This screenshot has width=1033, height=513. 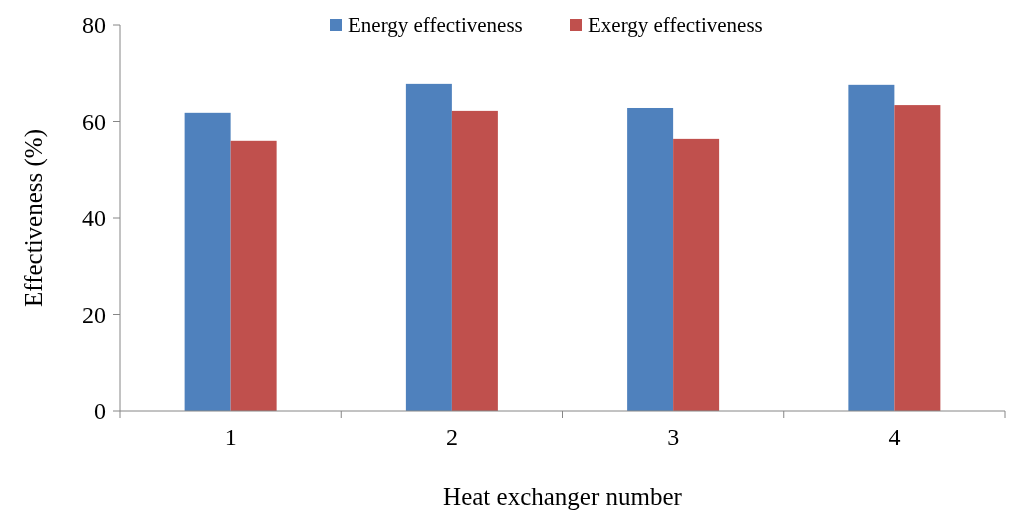 I want to click on x-tick-label: 2, so click(x=451, y=437).